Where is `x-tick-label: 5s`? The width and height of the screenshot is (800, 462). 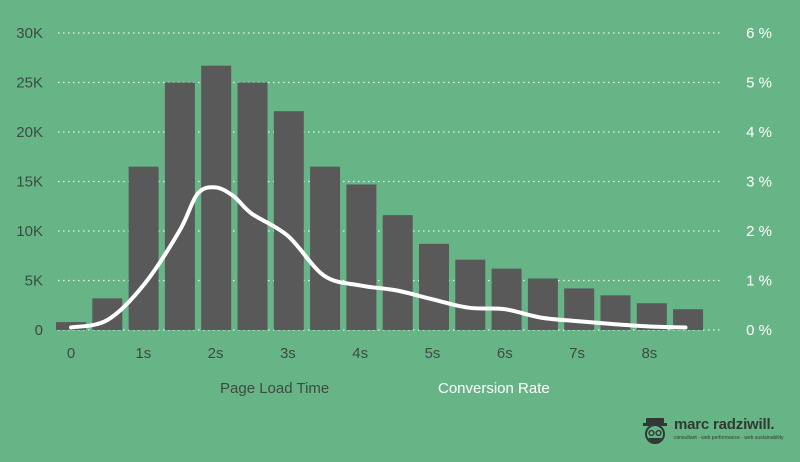
x-tick-label: 5s is located at coordinates (433, 353).